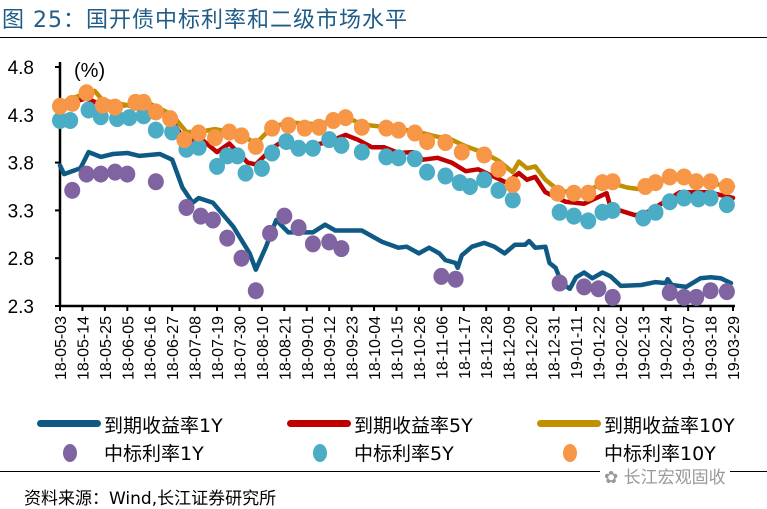 Image resolution: width=767 pixels, height=509 pixels. Describe the element at coordinates (285, 348) in the screenshot. I see `x-tick-label: 18-08-21` at that location.